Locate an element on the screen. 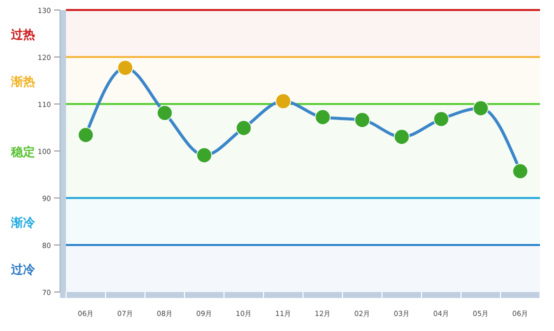 The image size is (554, 331). band-label: 稳定 is located at coordinates (22, 152).